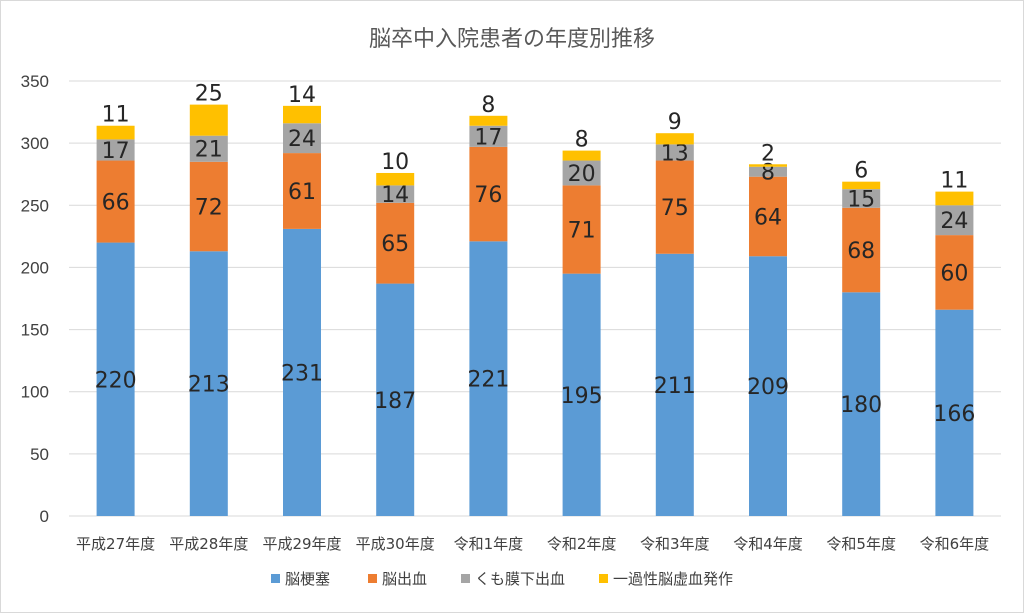 This screenshot has height=613, width=1024. Describe the element at coordinates (395, 544) in the screenshot. I see `x-tick-label: 平成30年度` at that location.